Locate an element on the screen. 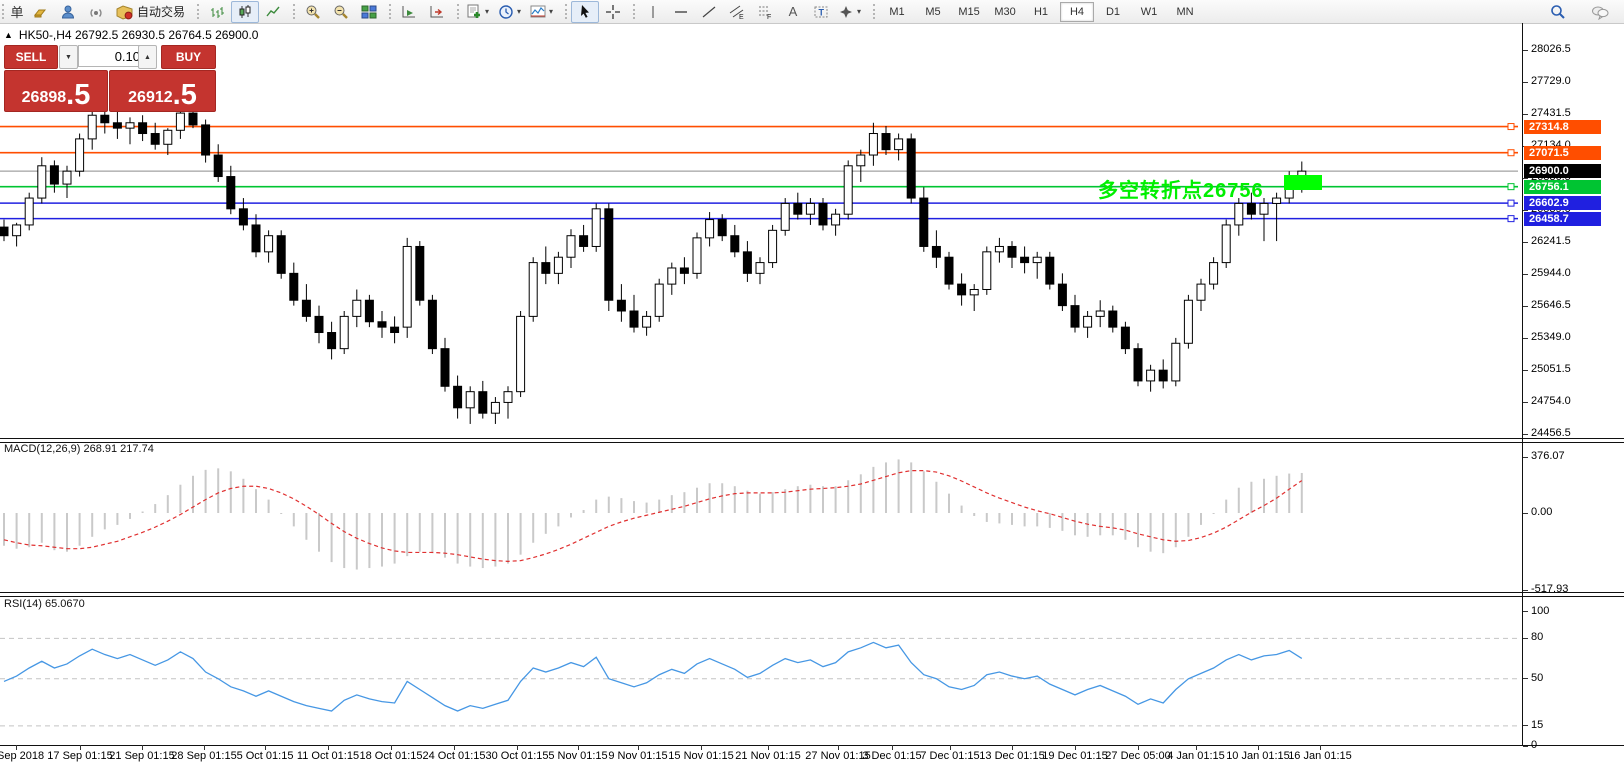 The image size is (1624, 771). metaeditor-icon is located at coordinates (40, 12).